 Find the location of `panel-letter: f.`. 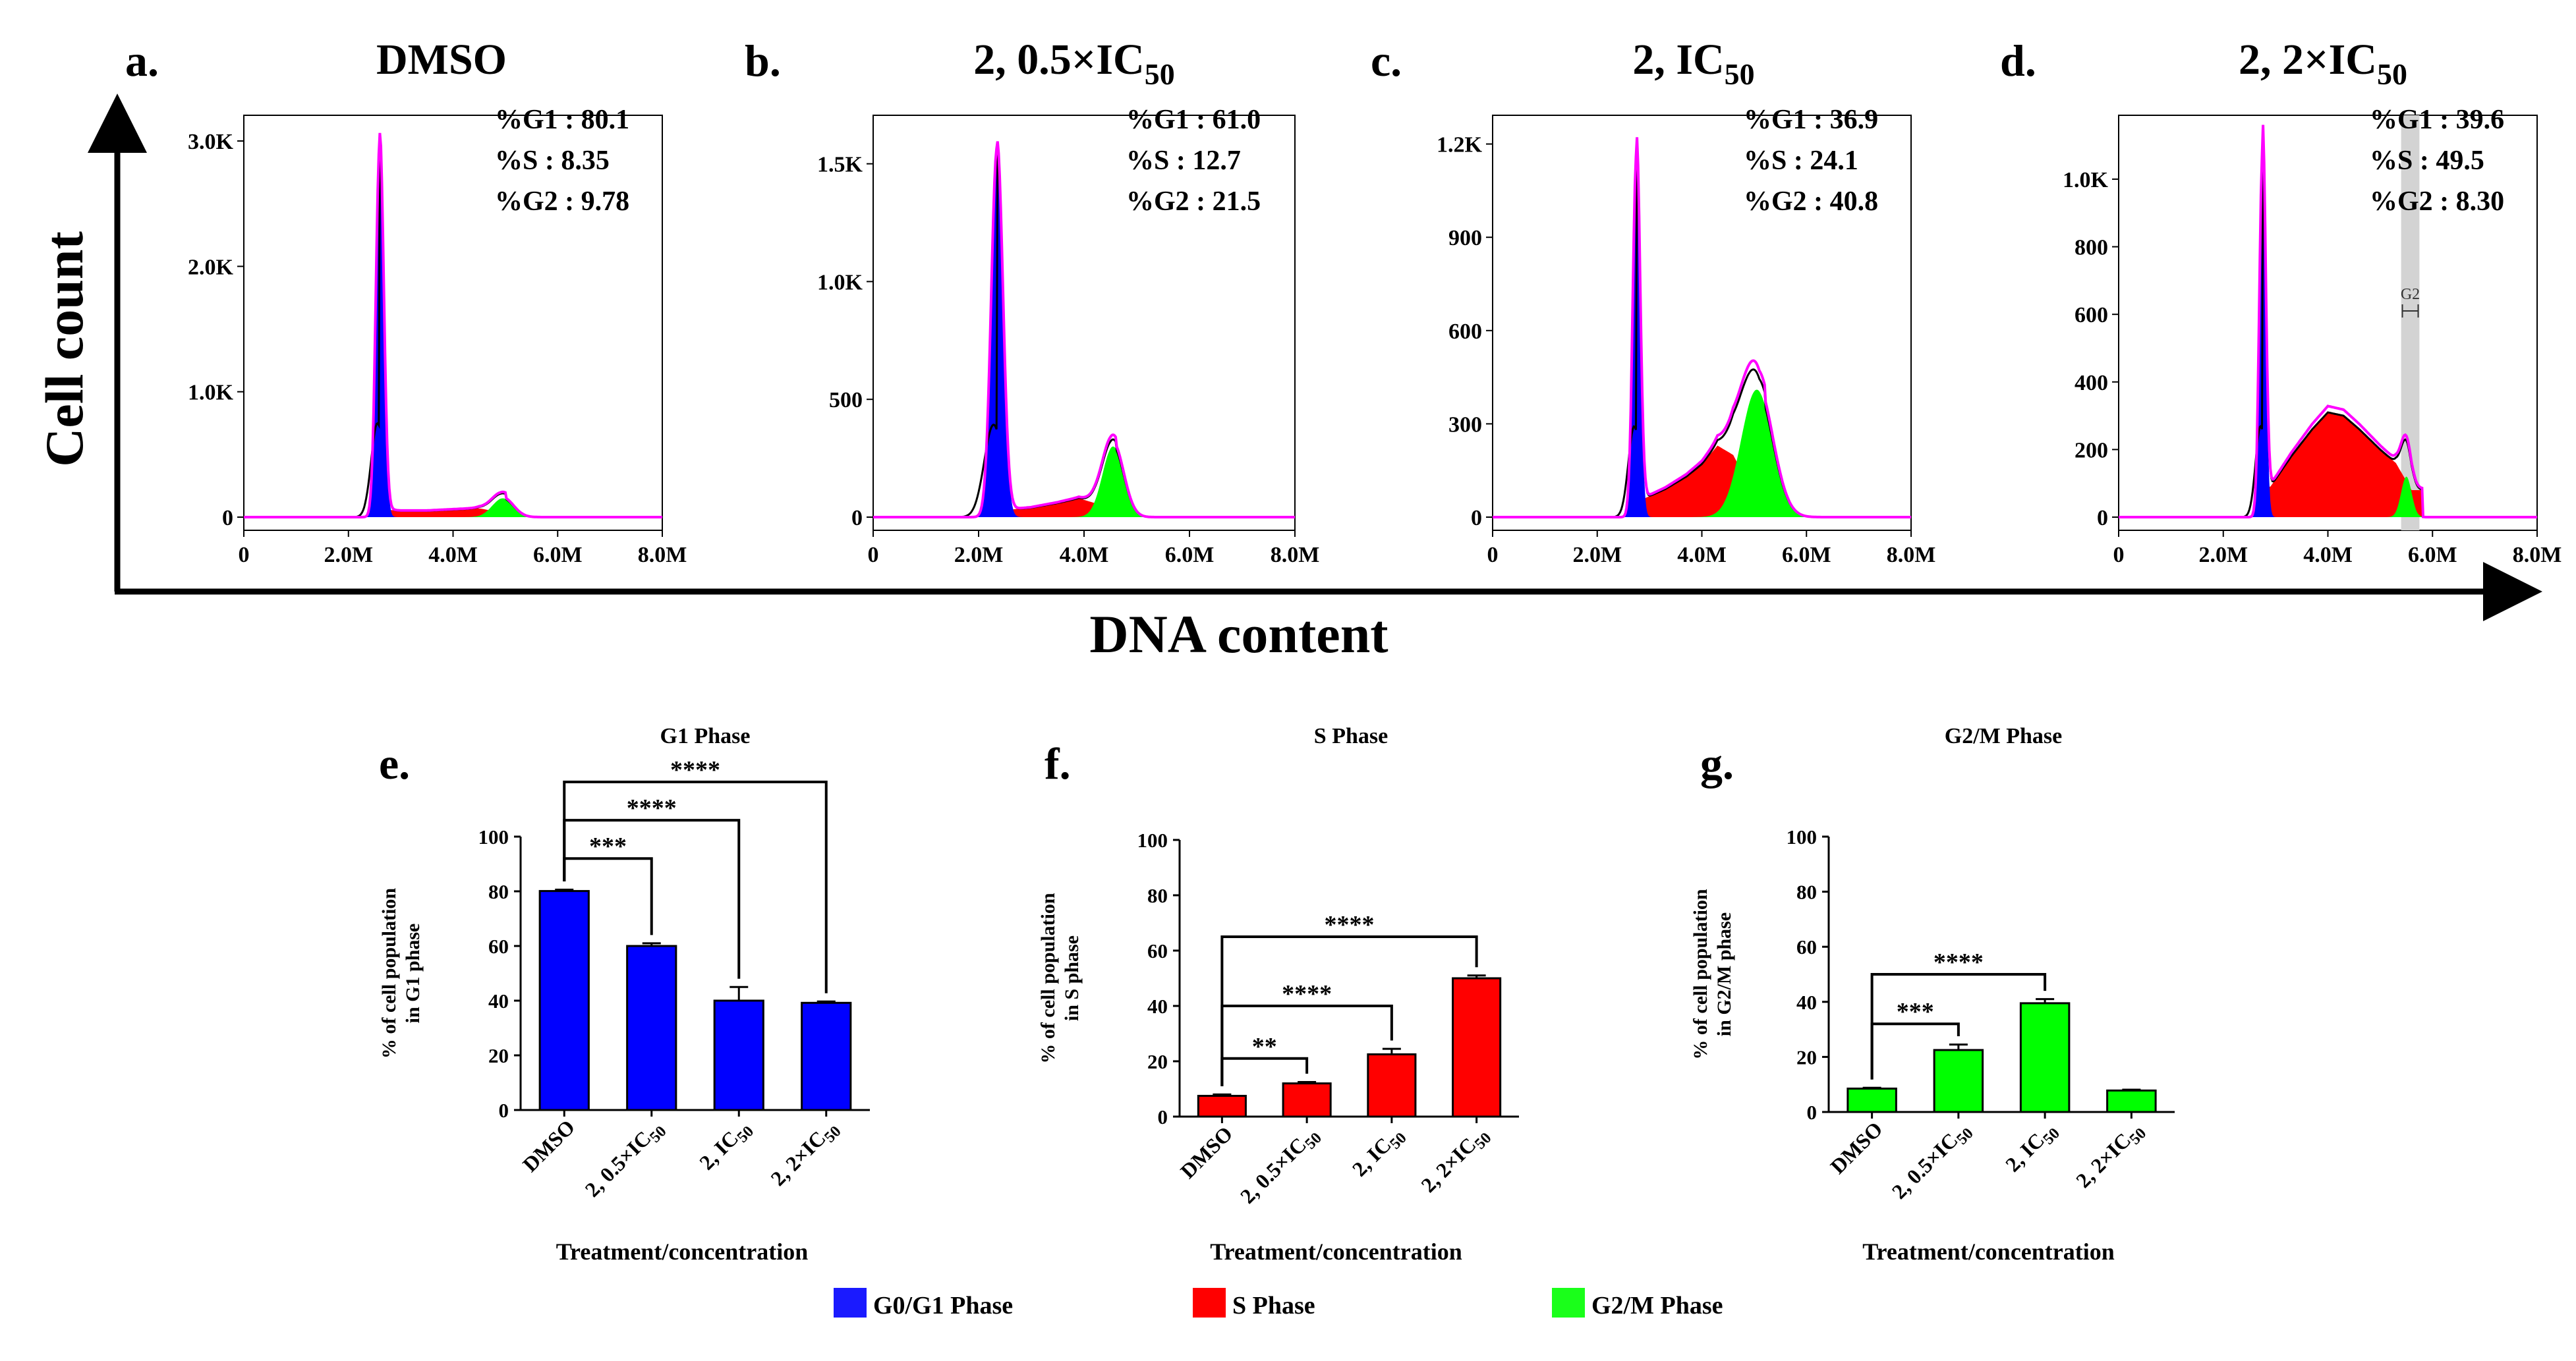

panel-letter: f. is located at coordinates (1058, 763).